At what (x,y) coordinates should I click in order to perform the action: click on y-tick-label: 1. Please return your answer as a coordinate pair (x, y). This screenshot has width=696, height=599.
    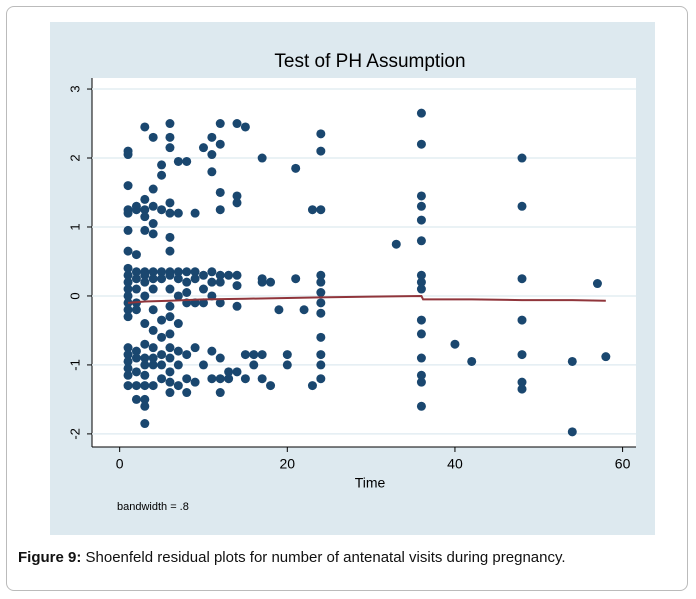
    Looking at the image, I should click on (74, 226).